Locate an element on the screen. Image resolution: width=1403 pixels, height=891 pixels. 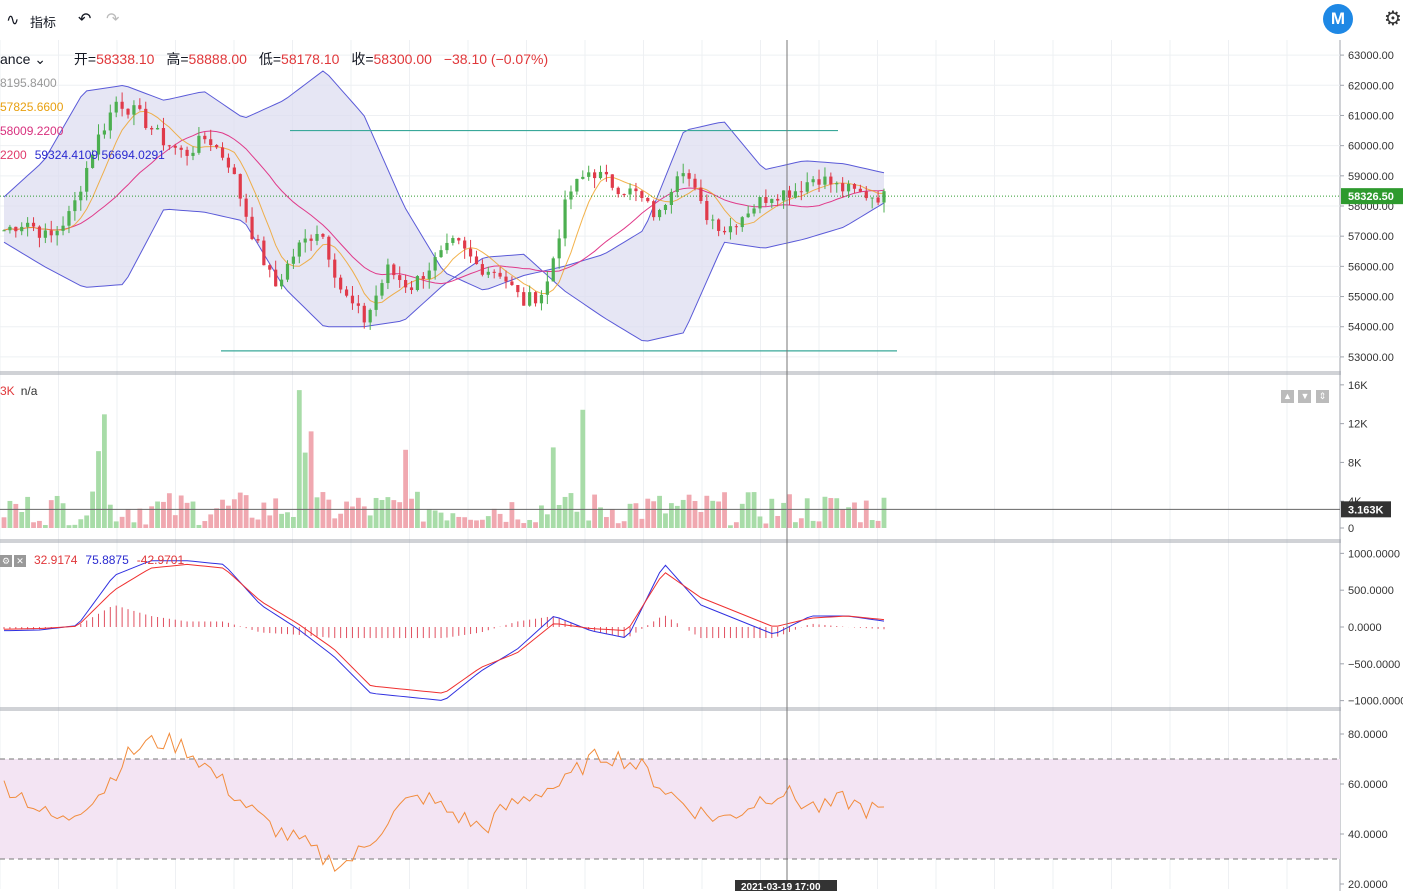
macd-dea-line is located at coordinates (444, 628).